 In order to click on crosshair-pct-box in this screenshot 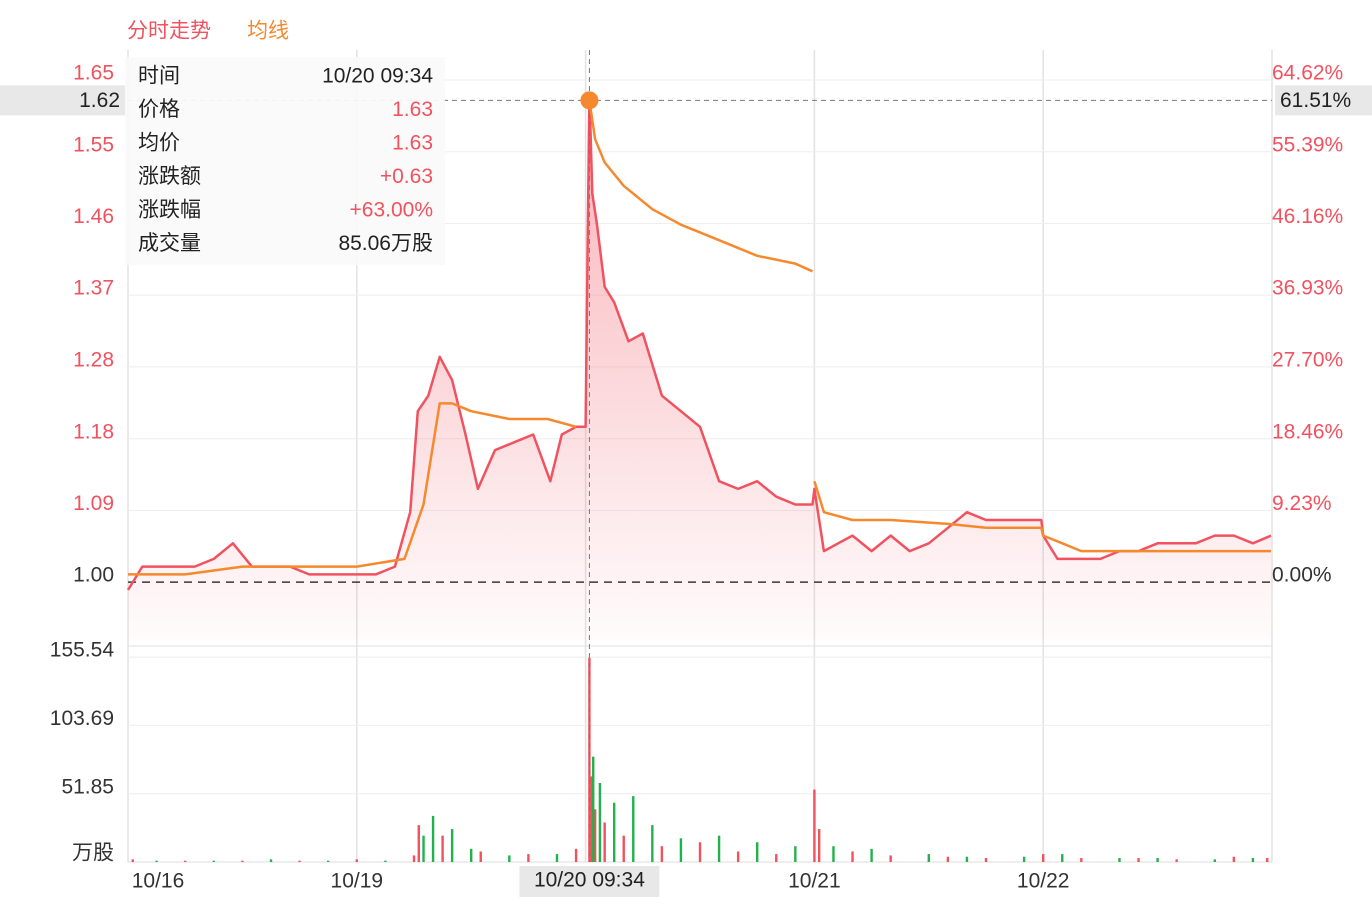, I will do `click(1323, 100)`.